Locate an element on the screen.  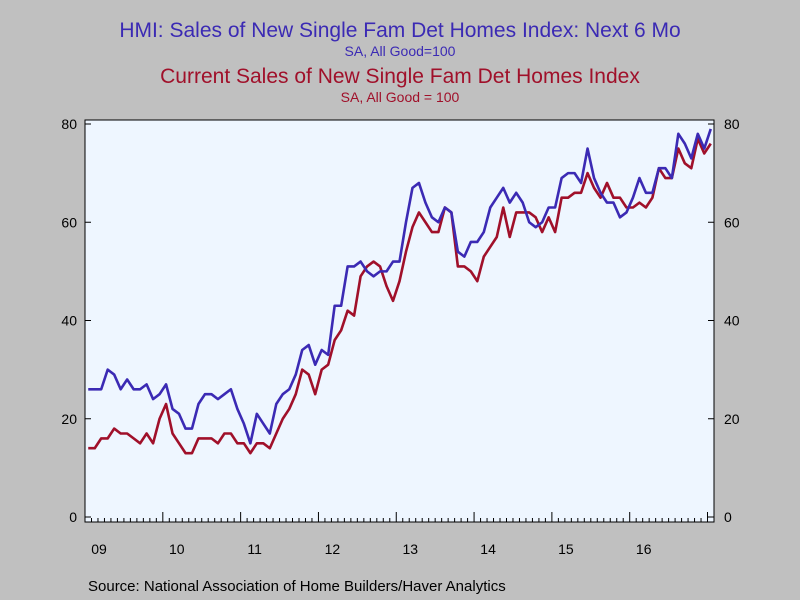
series1-subtitle: SA, All Good=100 is located at coordinates (400, 51).